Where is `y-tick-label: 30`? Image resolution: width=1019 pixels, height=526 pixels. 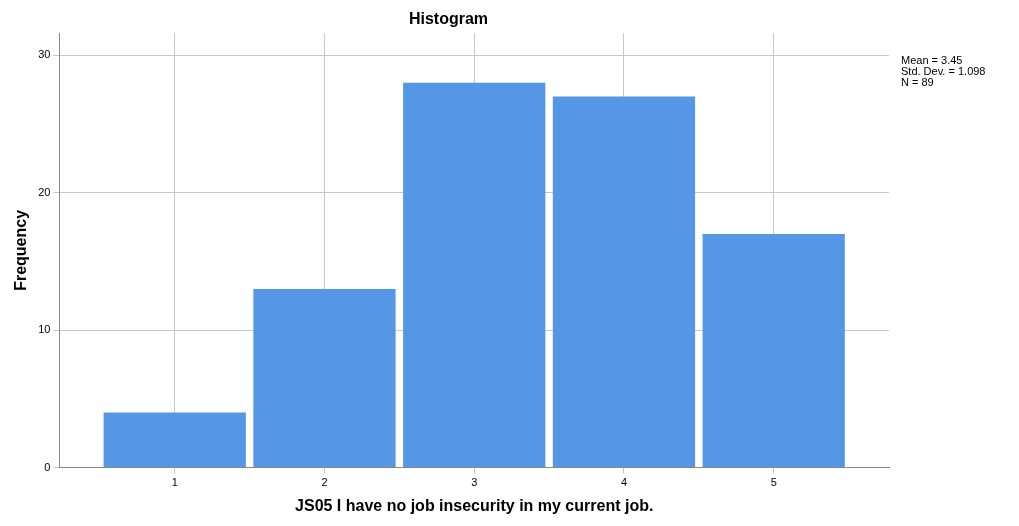
y-tick-label: 30 is located at coordinates (44, 54).